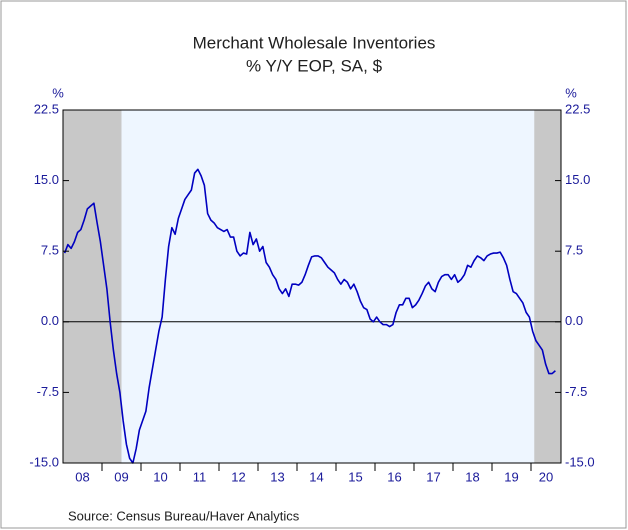  Describe the element at coordinates (277, 476) in the screenshot. I see `x-tick-label: 13` at that location.